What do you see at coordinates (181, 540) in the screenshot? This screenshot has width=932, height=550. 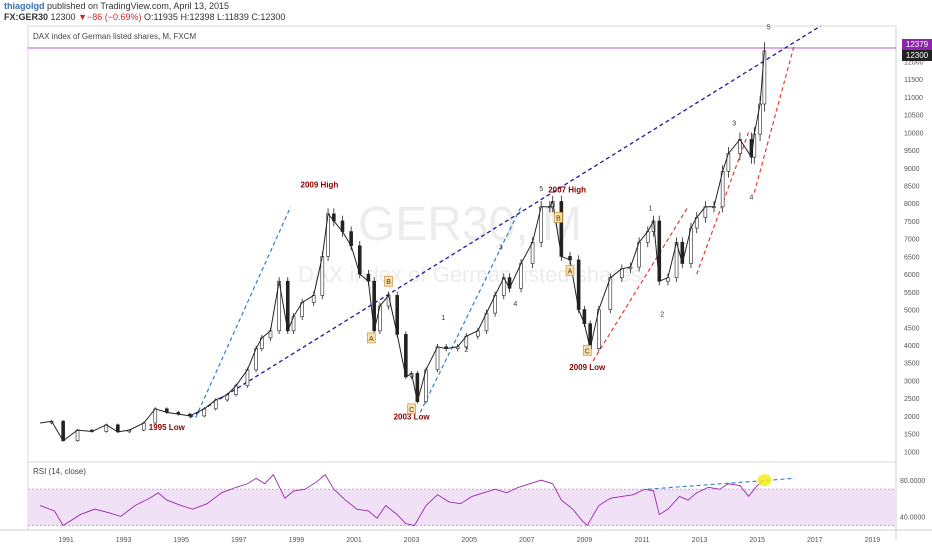 I see `time-tick-label: 1995` at bounding box center [181, 540].